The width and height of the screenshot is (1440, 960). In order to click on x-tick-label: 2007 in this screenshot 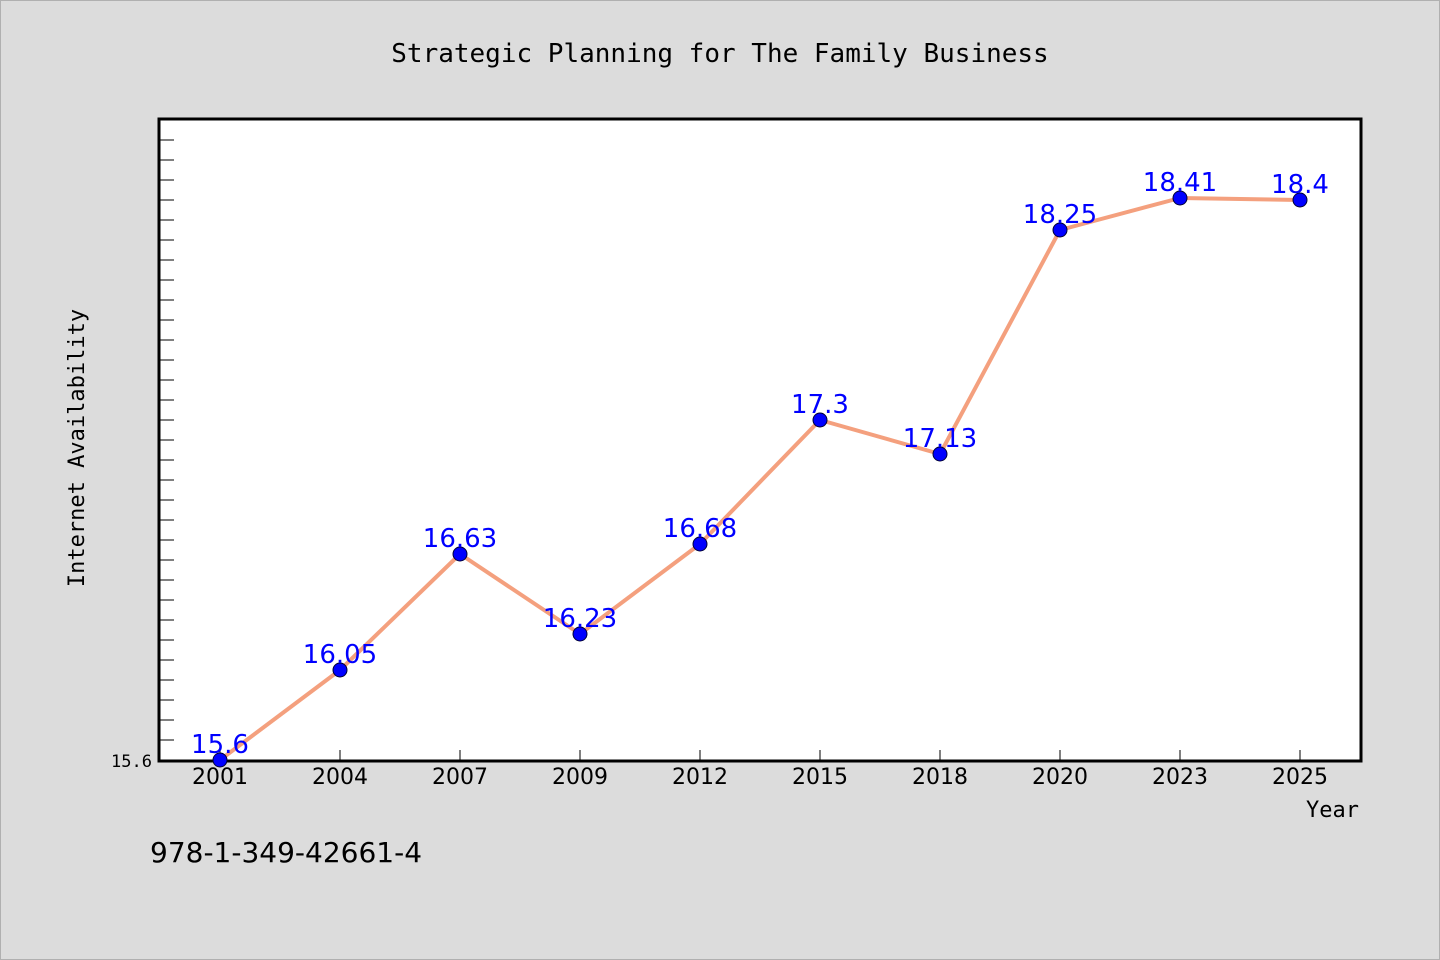, I will do `click(460, 777)`.